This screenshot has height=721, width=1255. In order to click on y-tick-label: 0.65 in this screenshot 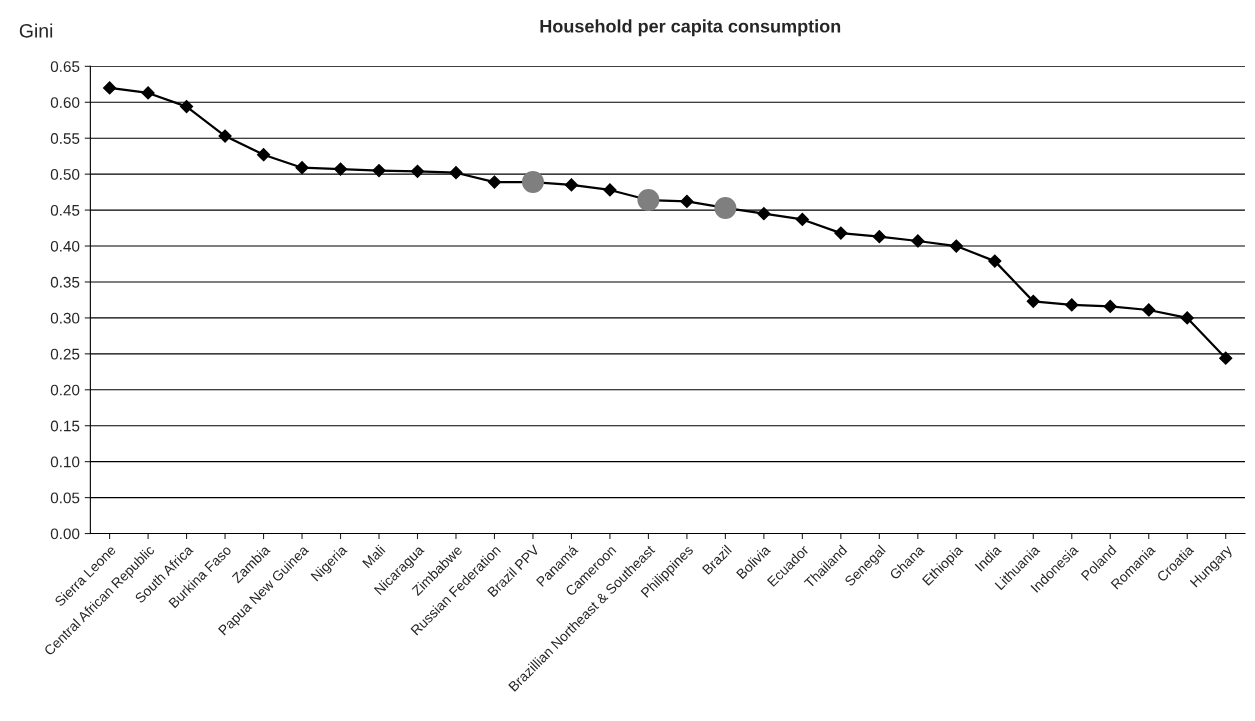, I will do `click(65, 67)`.